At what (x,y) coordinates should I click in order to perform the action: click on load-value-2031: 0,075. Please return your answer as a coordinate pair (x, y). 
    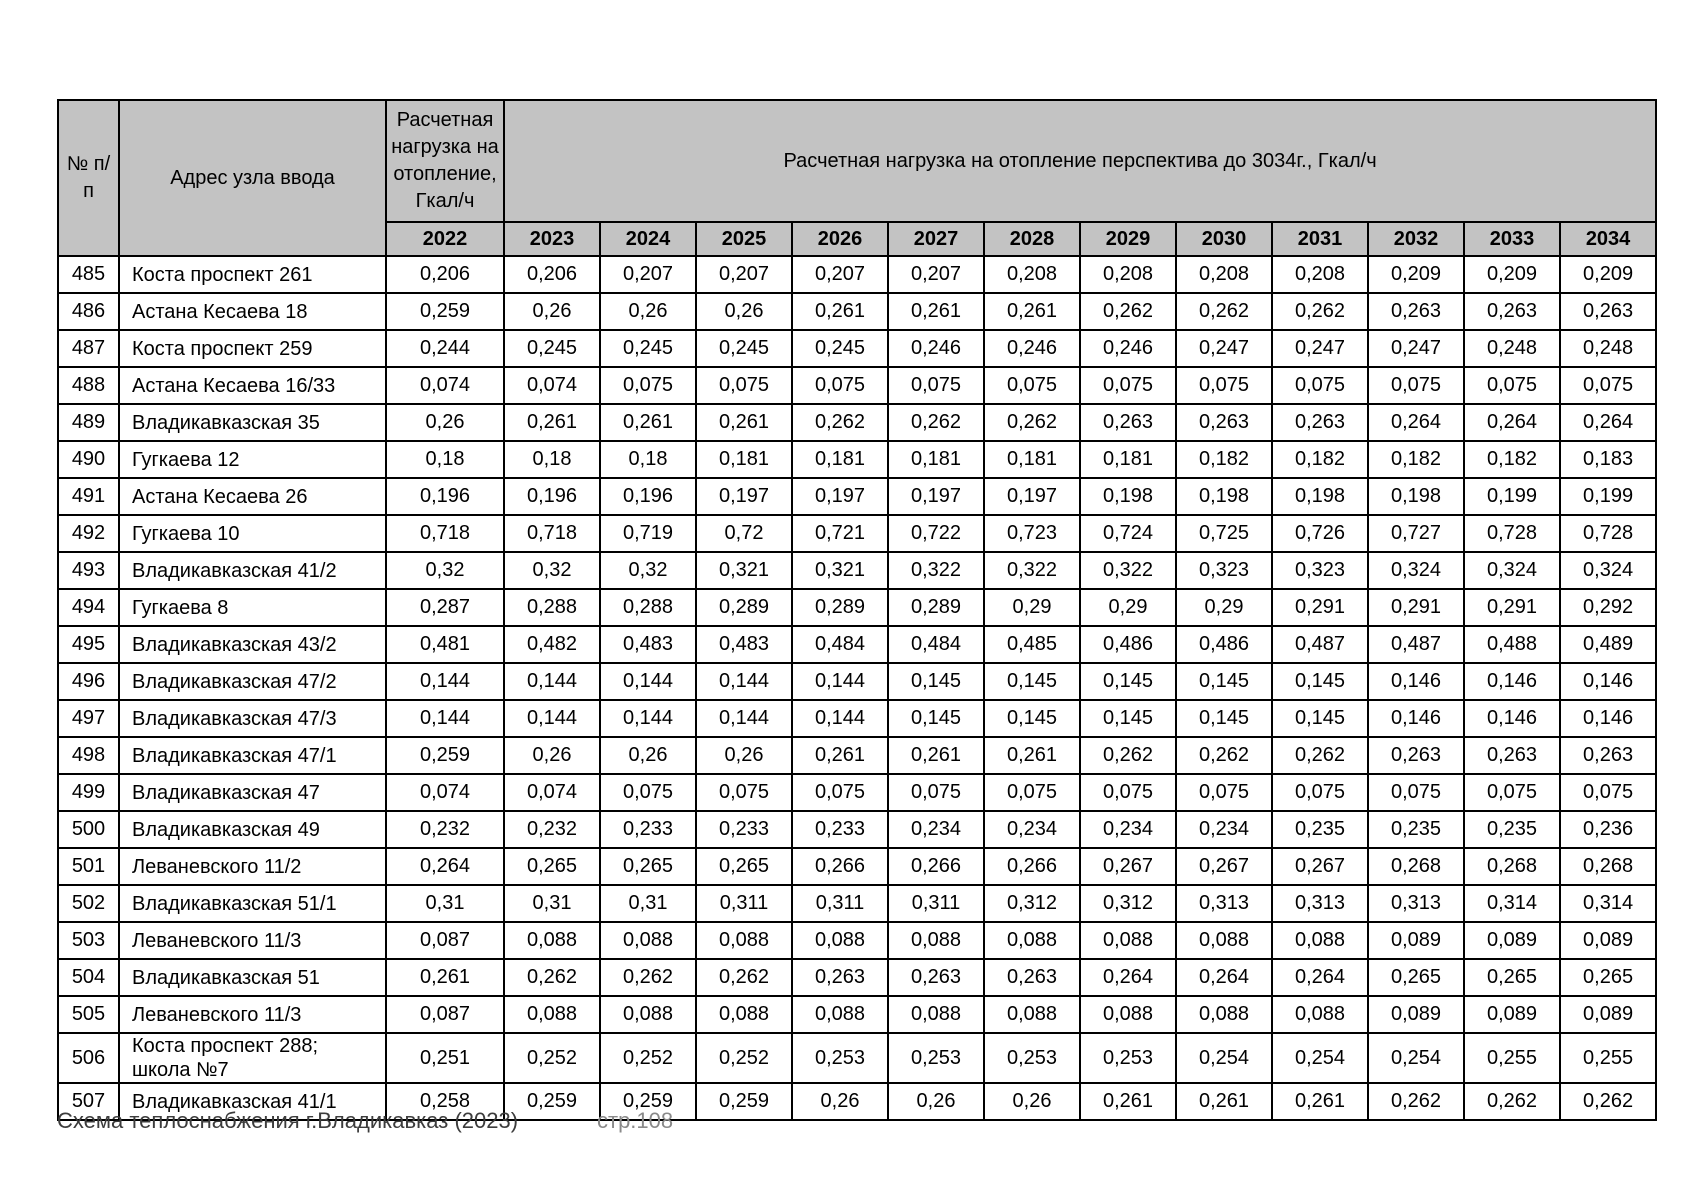
    Looking at the image, I should click on (1320, 792).